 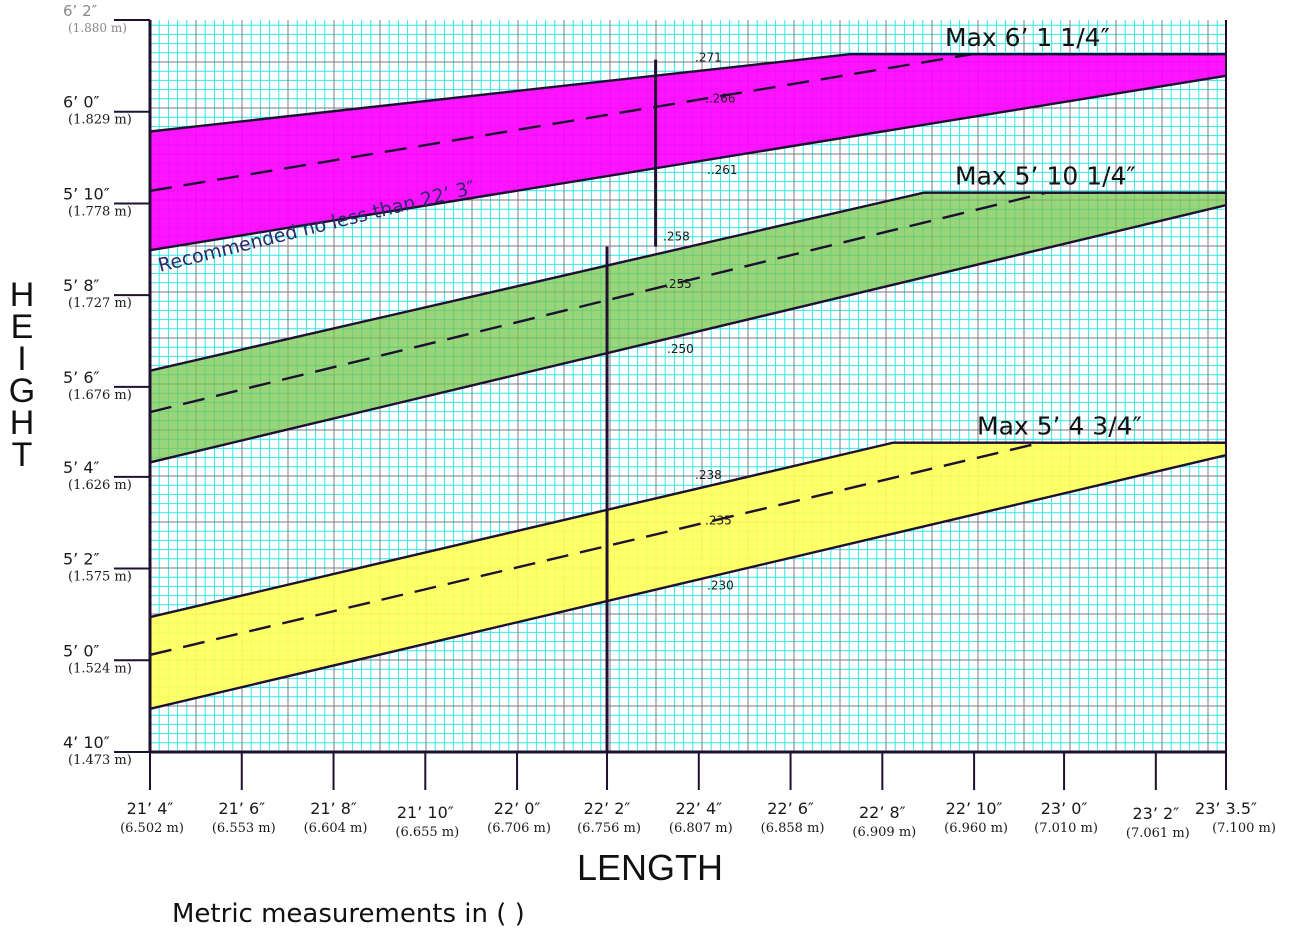 What do you see at coordinates (678, 284) in the screenshot?
I see `data-label: .255` at bounding box center [678, 284].